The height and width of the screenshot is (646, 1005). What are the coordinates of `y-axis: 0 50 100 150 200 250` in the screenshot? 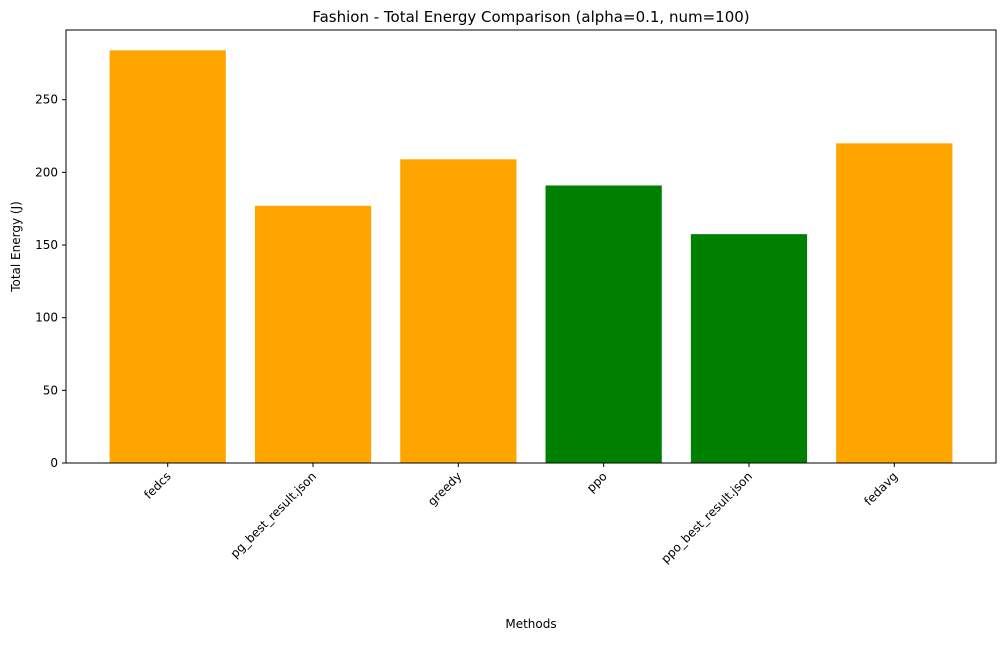 It's located at (50, 281).